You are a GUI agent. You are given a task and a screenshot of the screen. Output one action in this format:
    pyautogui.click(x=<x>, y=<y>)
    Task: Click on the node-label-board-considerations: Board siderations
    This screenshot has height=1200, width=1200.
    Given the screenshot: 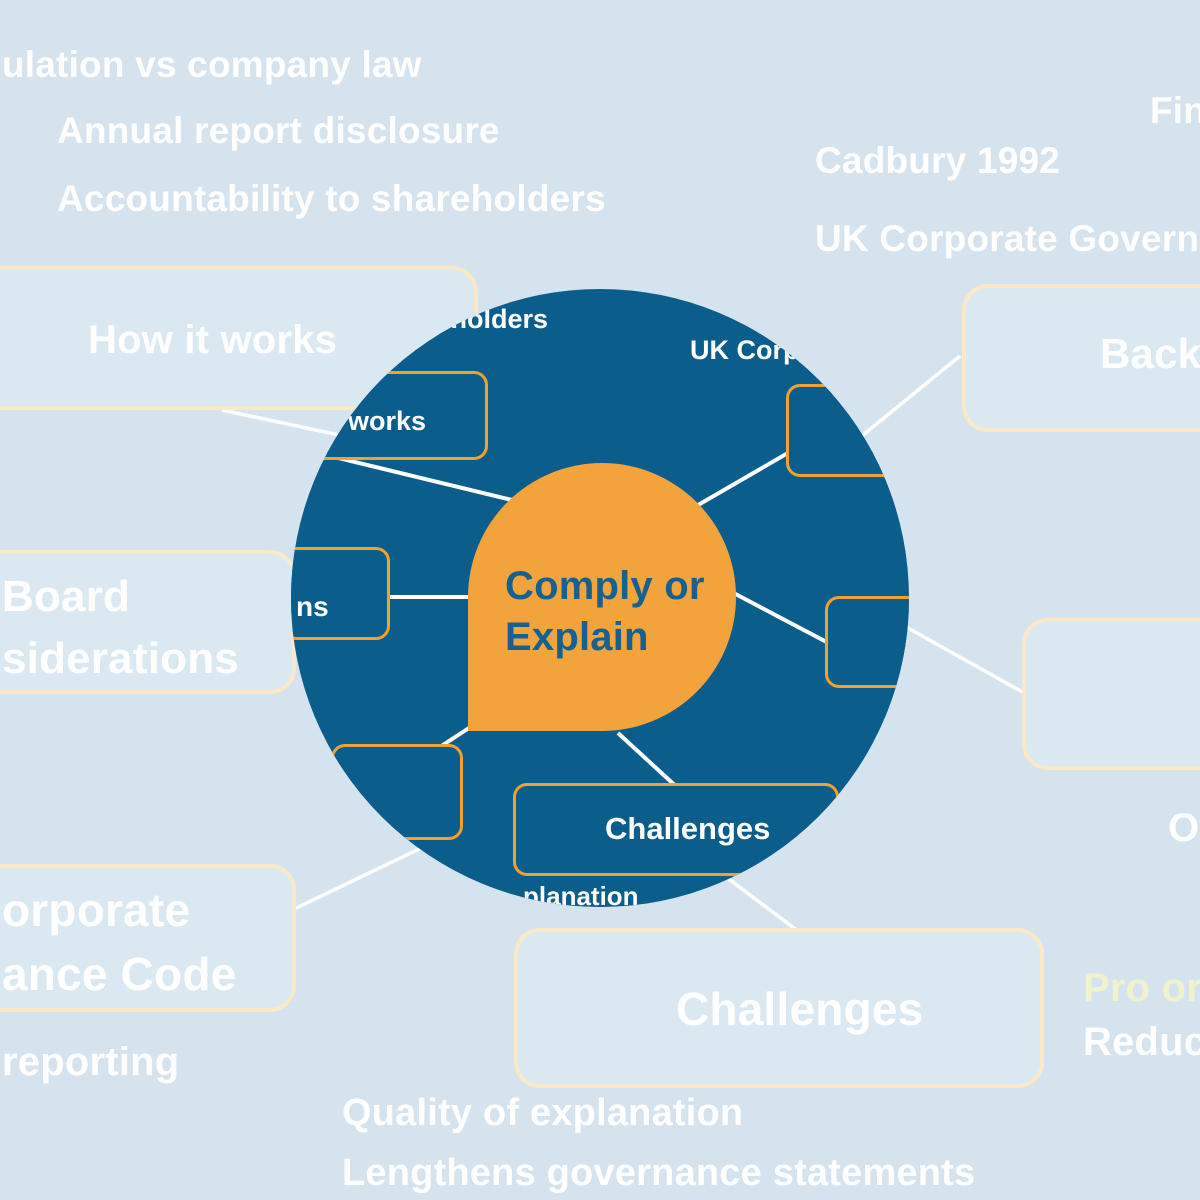 What is the action you would take?
    pyautogui.click(x=120, y=628)
    